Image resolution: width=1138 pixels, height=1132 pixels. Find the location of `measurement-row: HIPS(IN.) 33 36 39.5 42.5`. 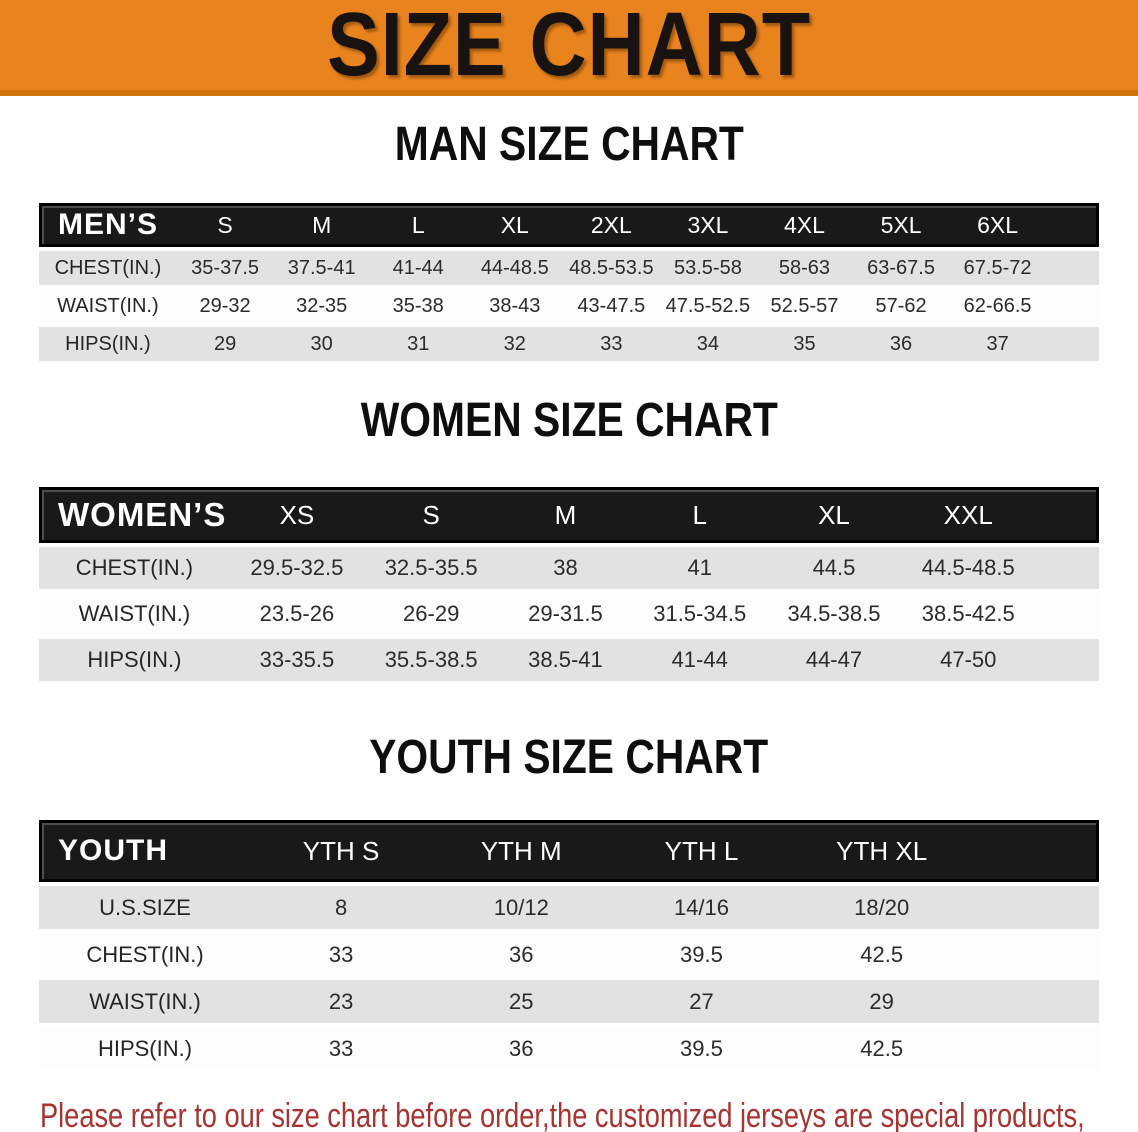

measurement-row: HIPS(IN.) 33 36 39.5 42.5 is located at coordinates (569, 1048).